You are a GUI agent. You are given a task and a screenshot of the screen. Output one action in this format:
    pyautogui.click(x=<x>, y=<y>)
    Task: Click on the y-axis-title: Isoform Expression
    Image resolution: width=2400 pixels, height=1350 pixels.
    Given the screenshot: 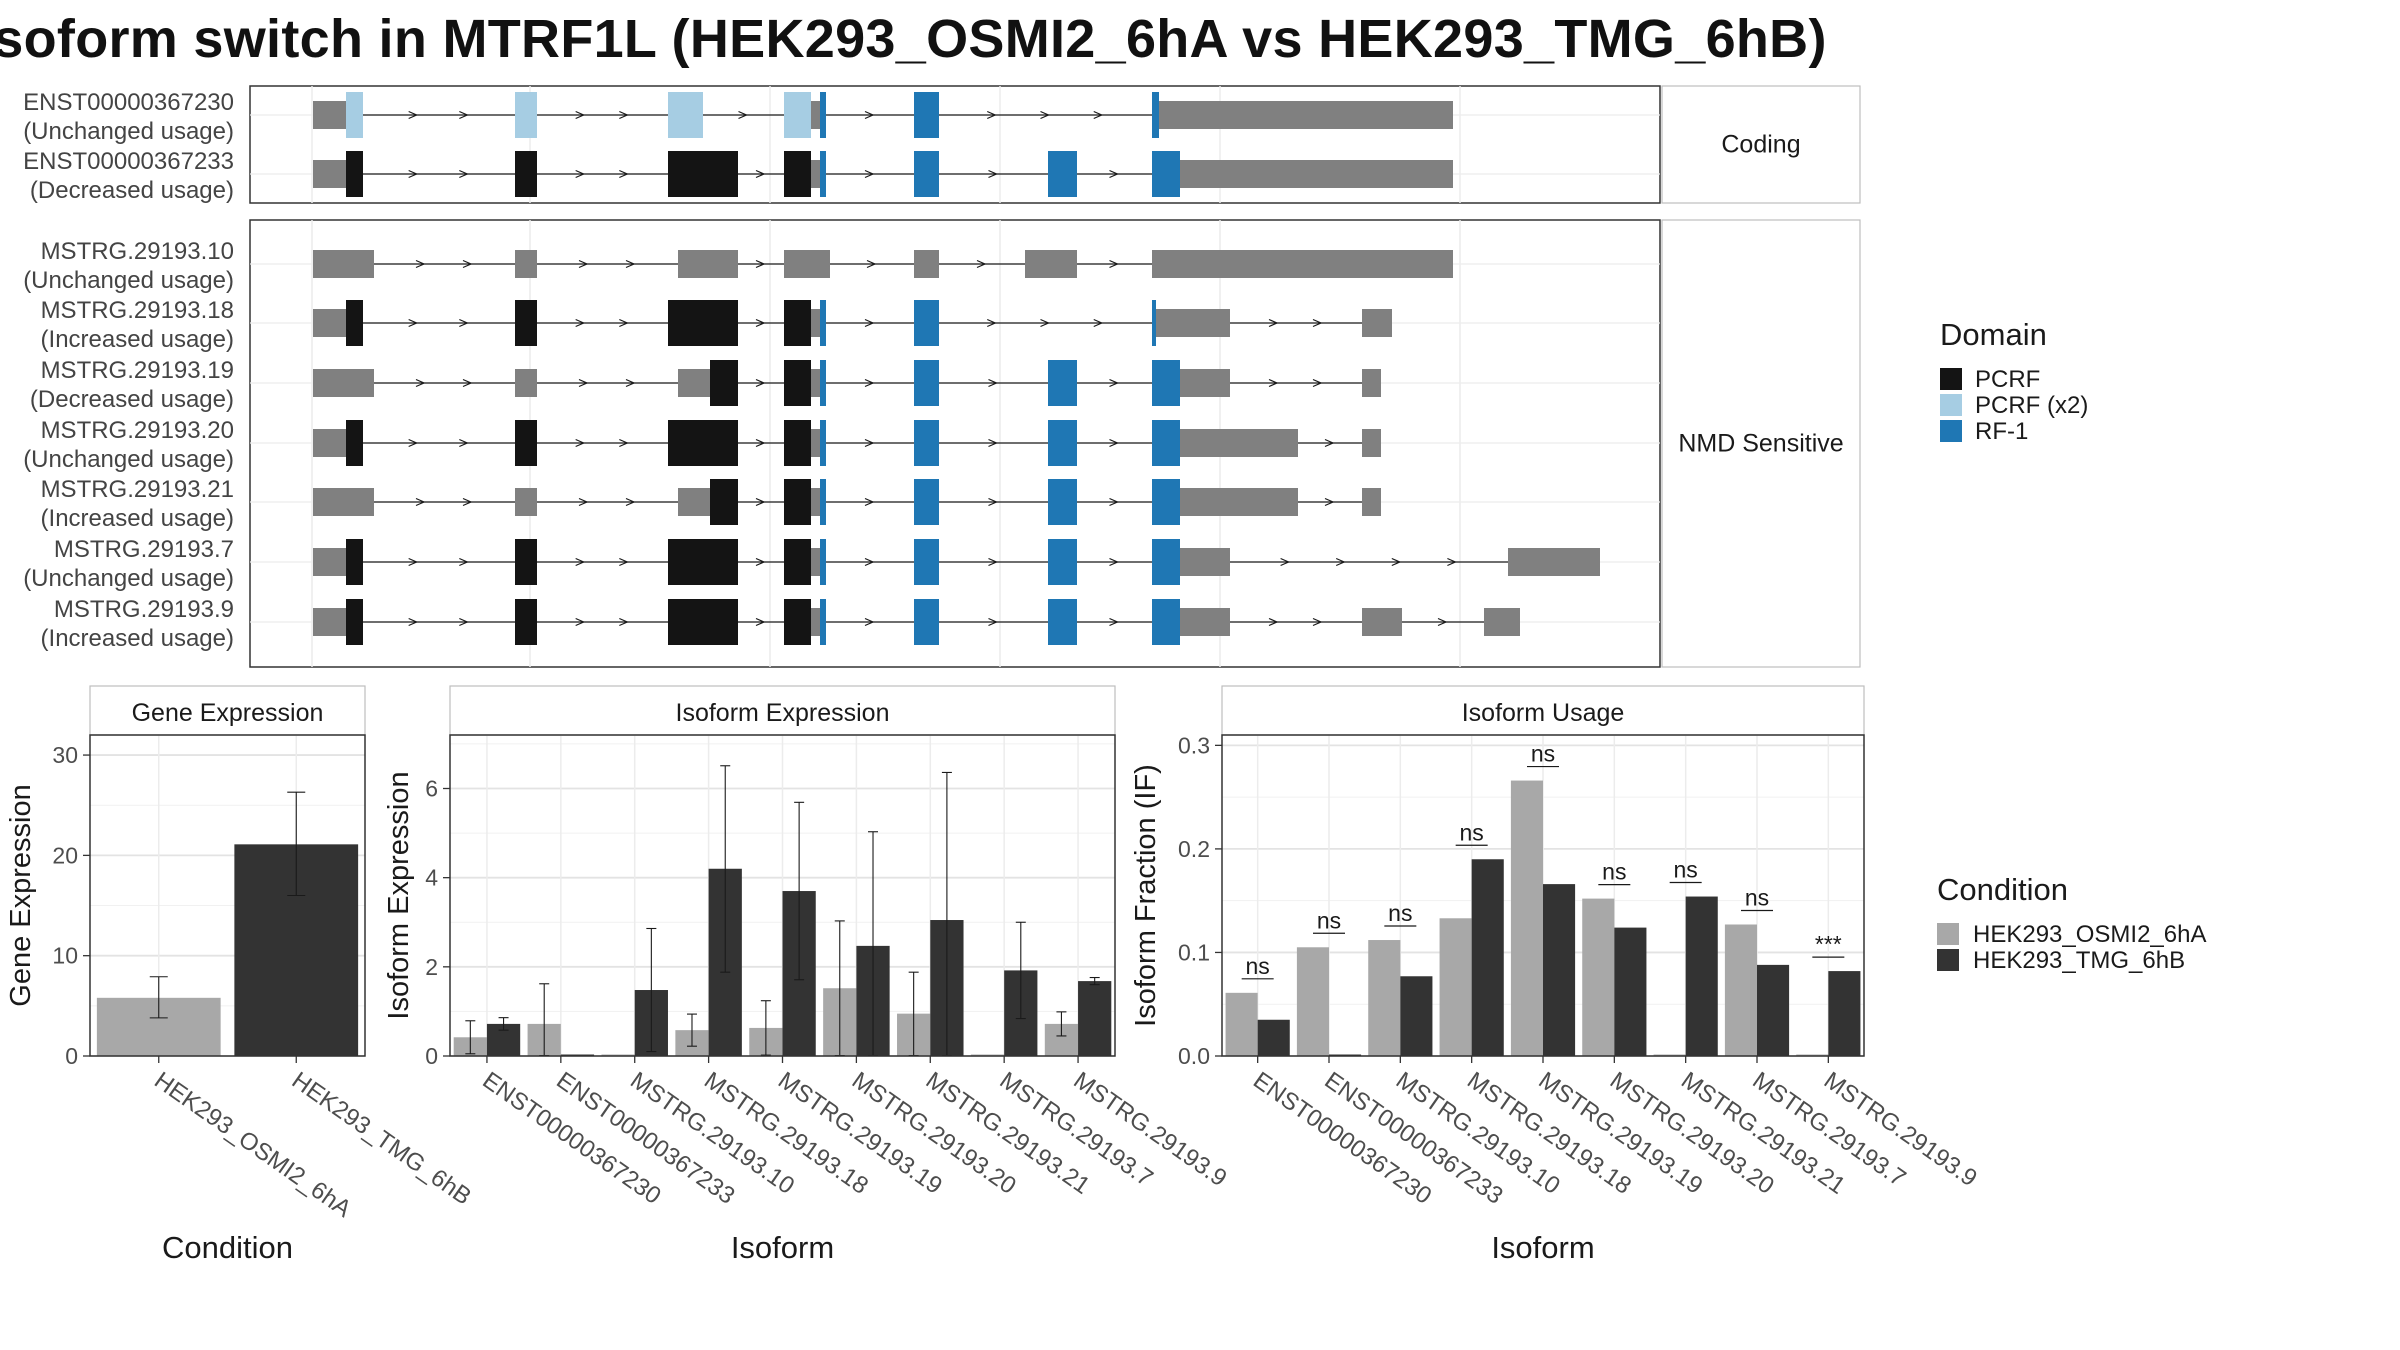 What is the action you would take?
    pyautogui.click(x=399, y=895)
    